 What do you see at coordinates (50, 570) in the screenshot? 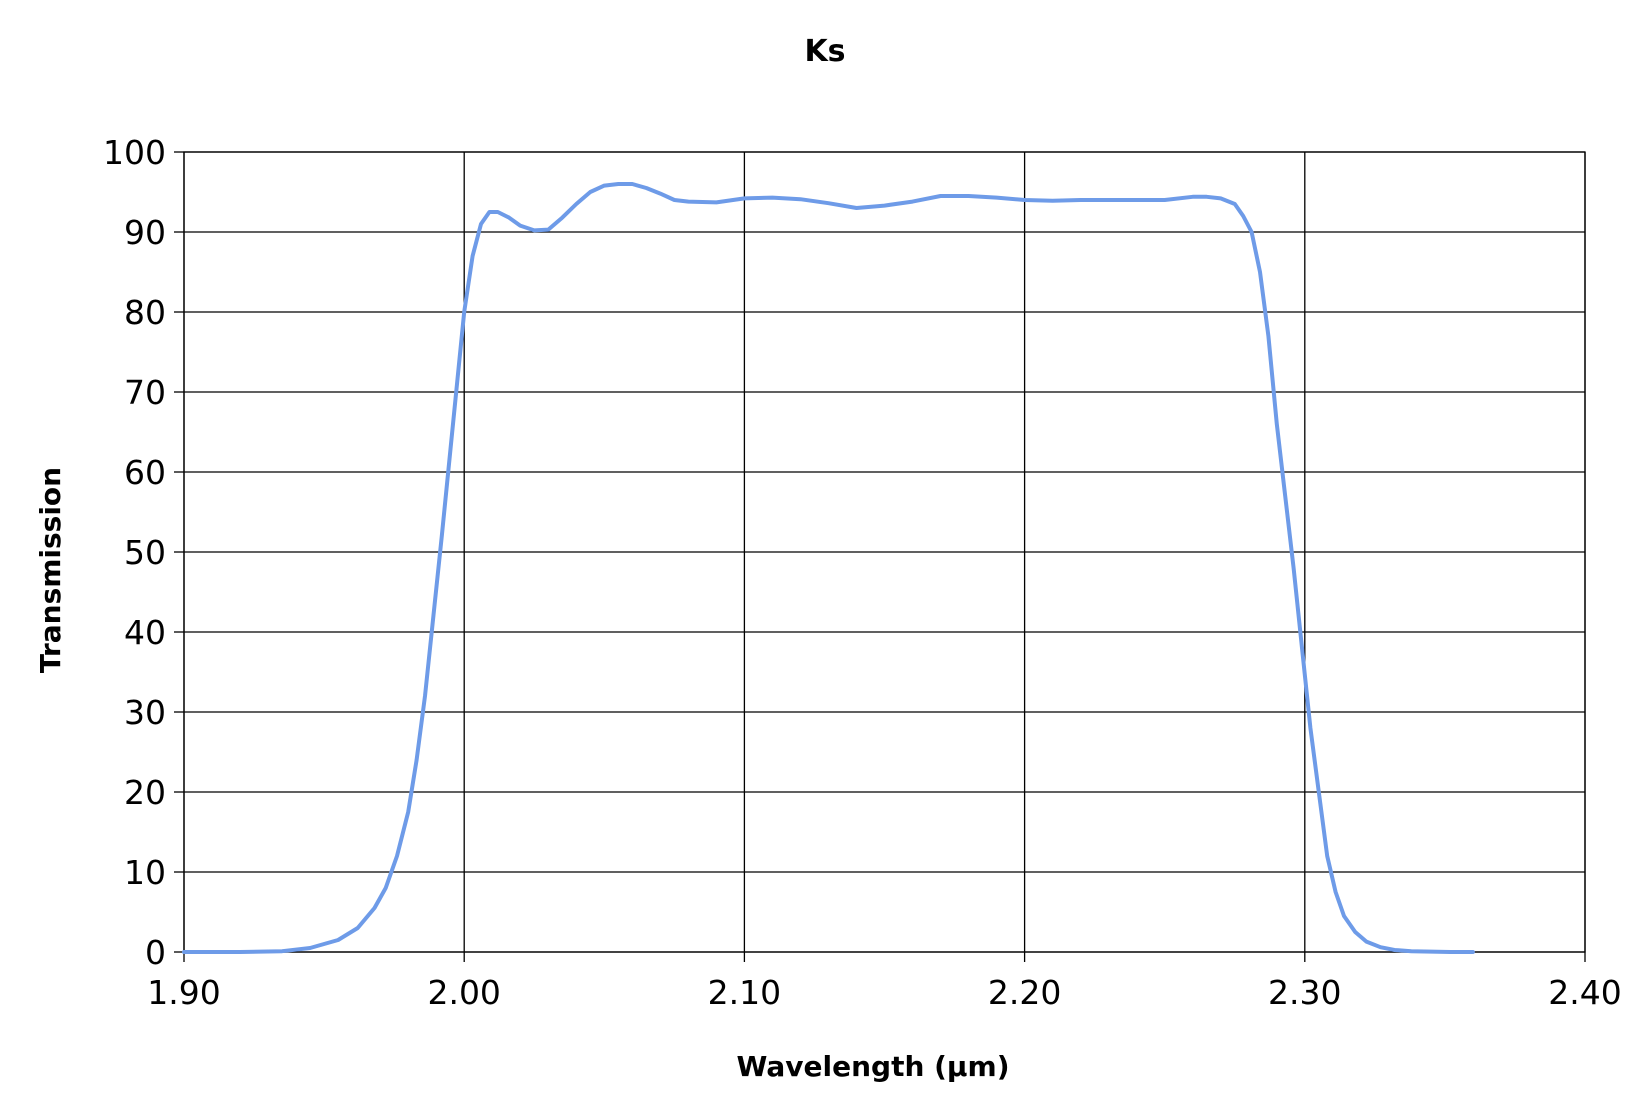
I see `y-axis-label: Transmission` at bounding box center [50, 570].